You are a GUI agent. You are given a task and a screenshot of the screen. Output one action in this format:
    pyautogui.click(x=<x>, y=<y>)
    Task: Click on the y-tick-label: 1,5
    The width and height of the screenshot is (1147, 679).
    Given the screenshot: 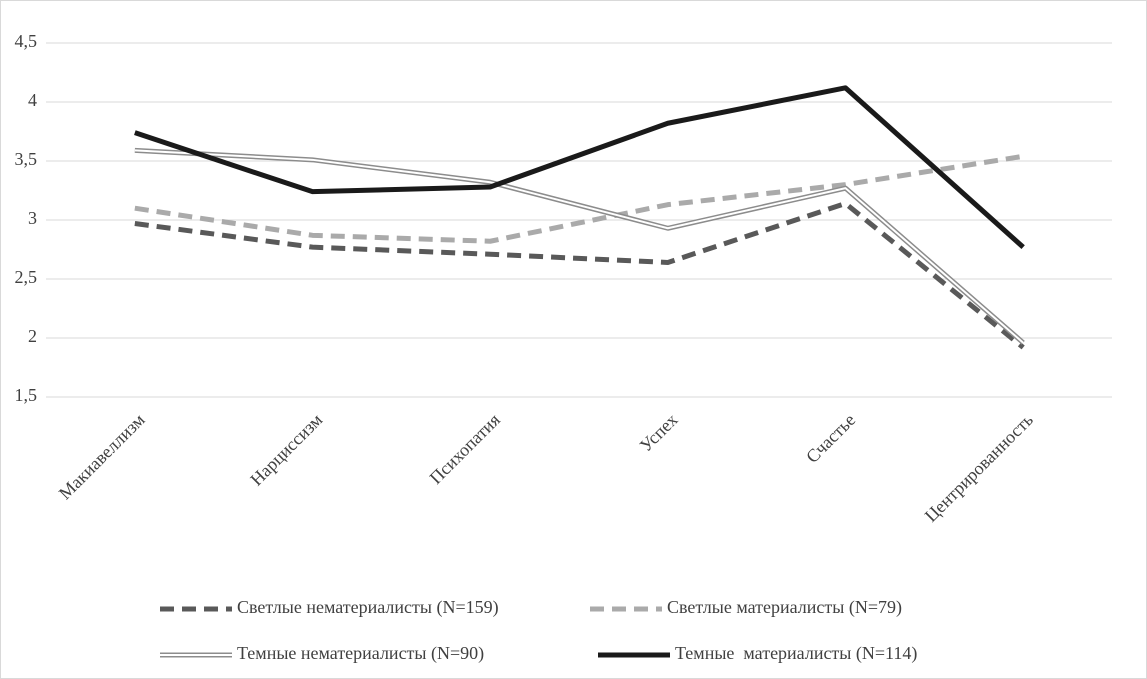 What is the action you would take?
    pyautogui.click(x=26, y=395)
    